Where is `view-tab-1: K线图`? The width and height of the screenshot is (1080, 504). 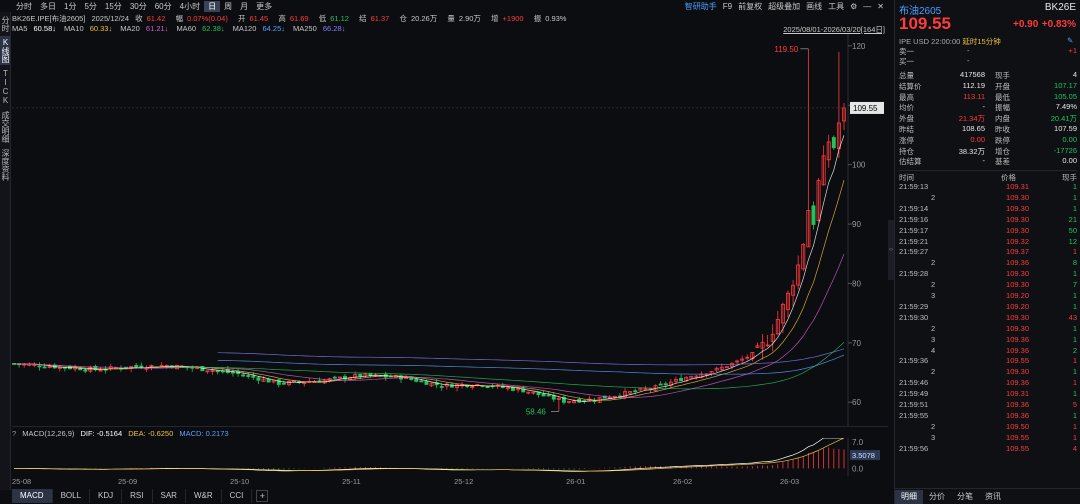 view-tab-1: K线图 is located at coordinates (5, 50).